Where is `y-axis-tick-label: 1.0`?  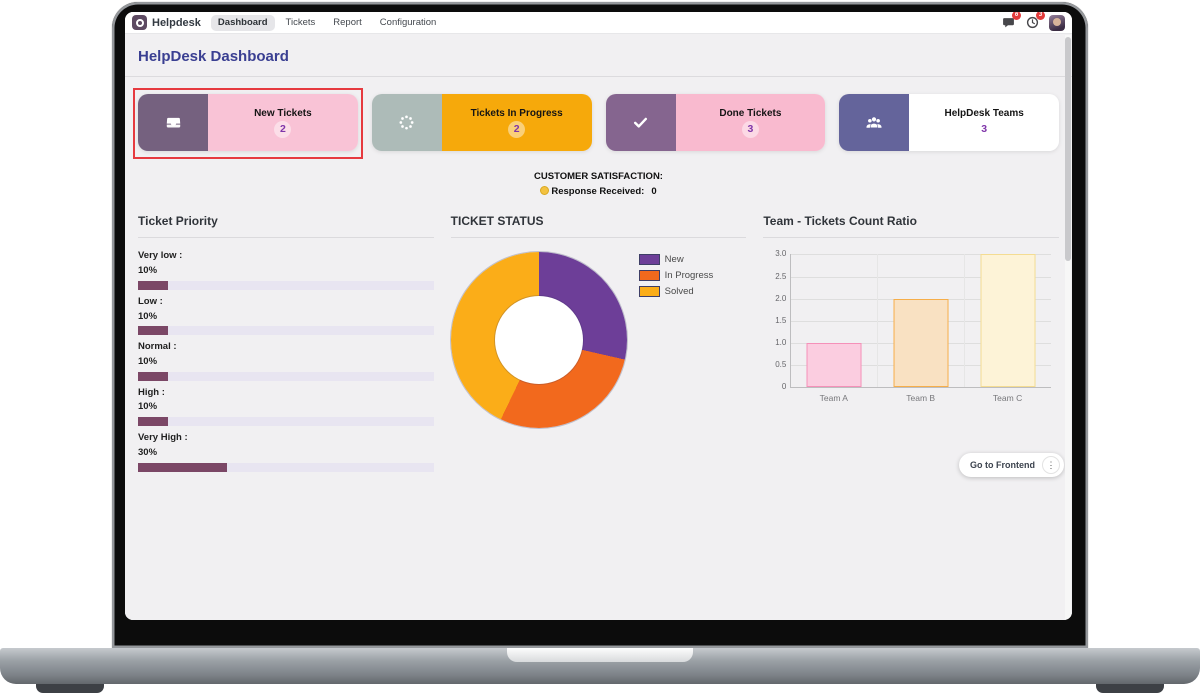
y-axis-tick-label: 1.0 is located at coordinates (781, 343).